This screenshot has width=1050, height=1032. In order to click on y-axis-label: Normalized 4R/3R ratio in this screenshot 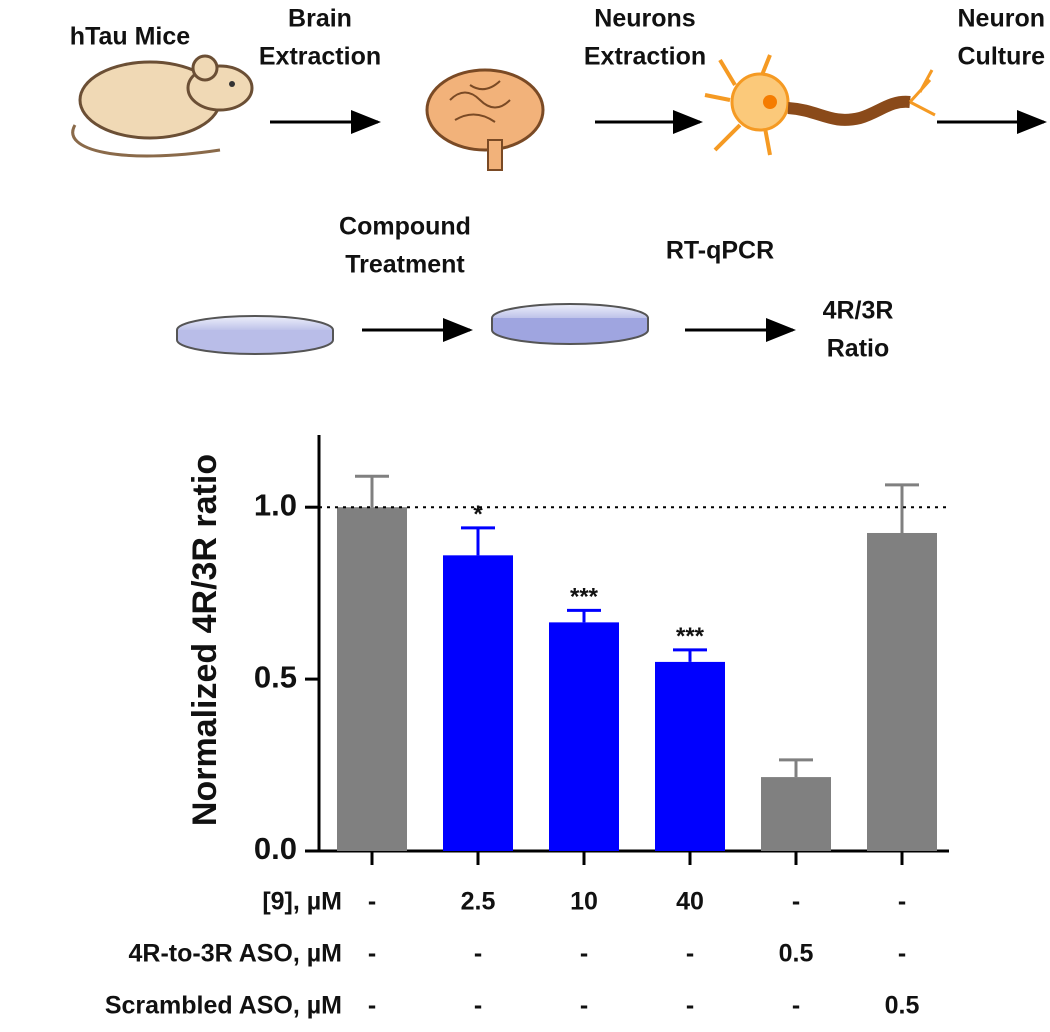, I will do `click(205, 640)`.